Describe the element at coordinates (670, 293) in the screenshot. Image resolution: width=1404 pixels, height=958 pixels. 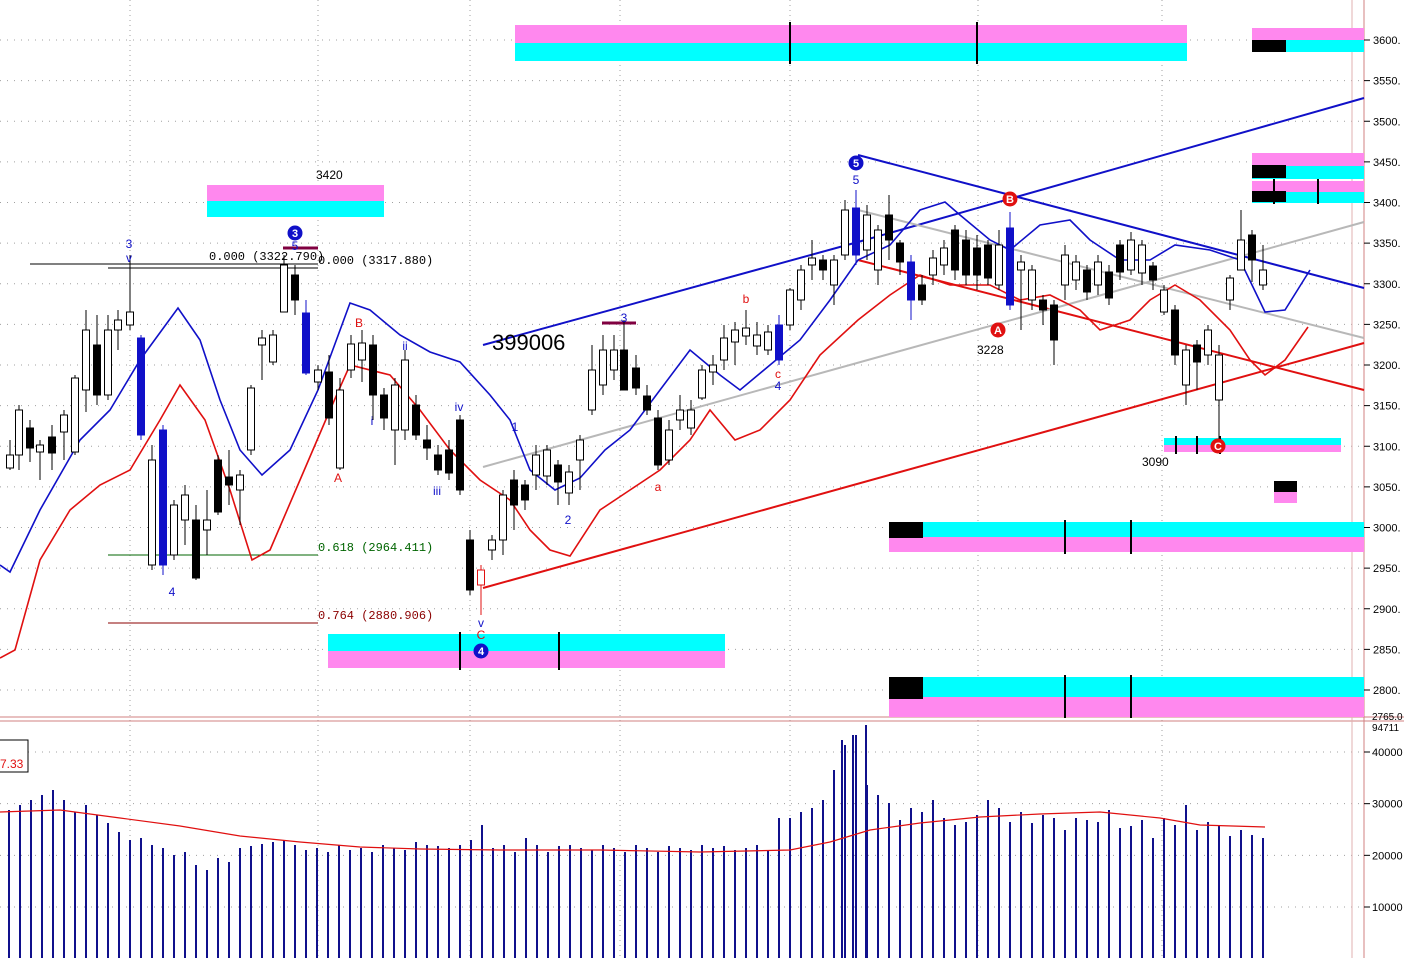
I see `blue-channel-lower` at that location.